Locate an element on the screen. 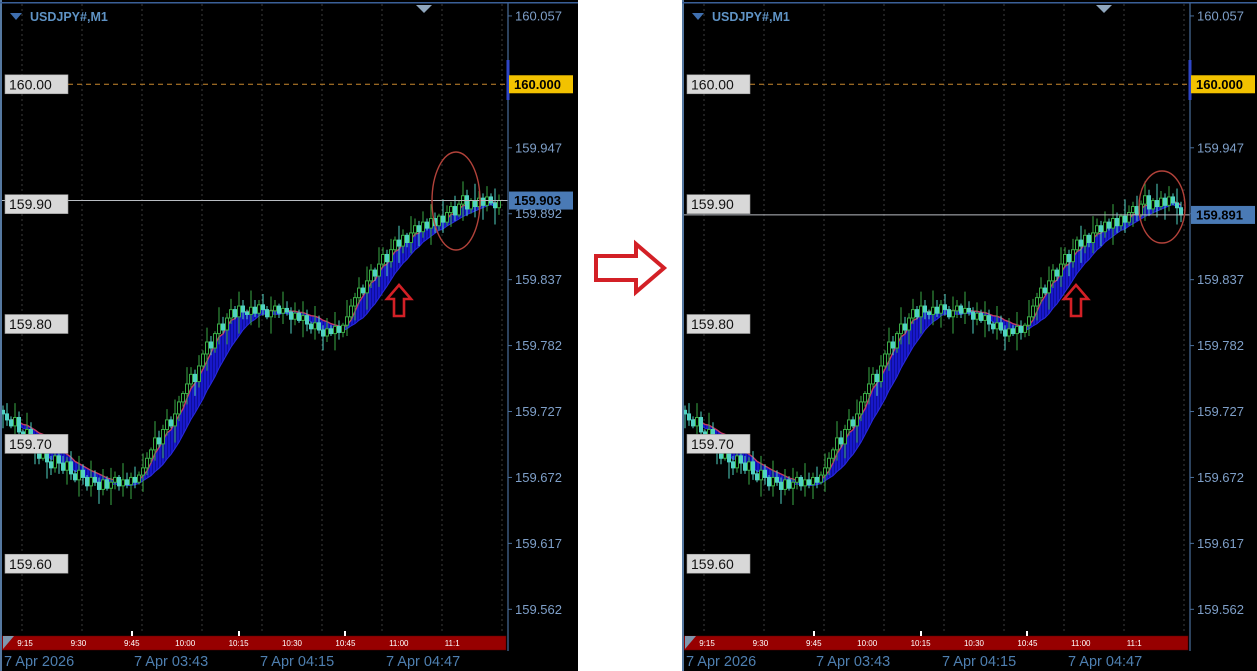 The width and height of the screenshot is (1257, 671). transition-arrow-svg is located at coordinates (631, 268).